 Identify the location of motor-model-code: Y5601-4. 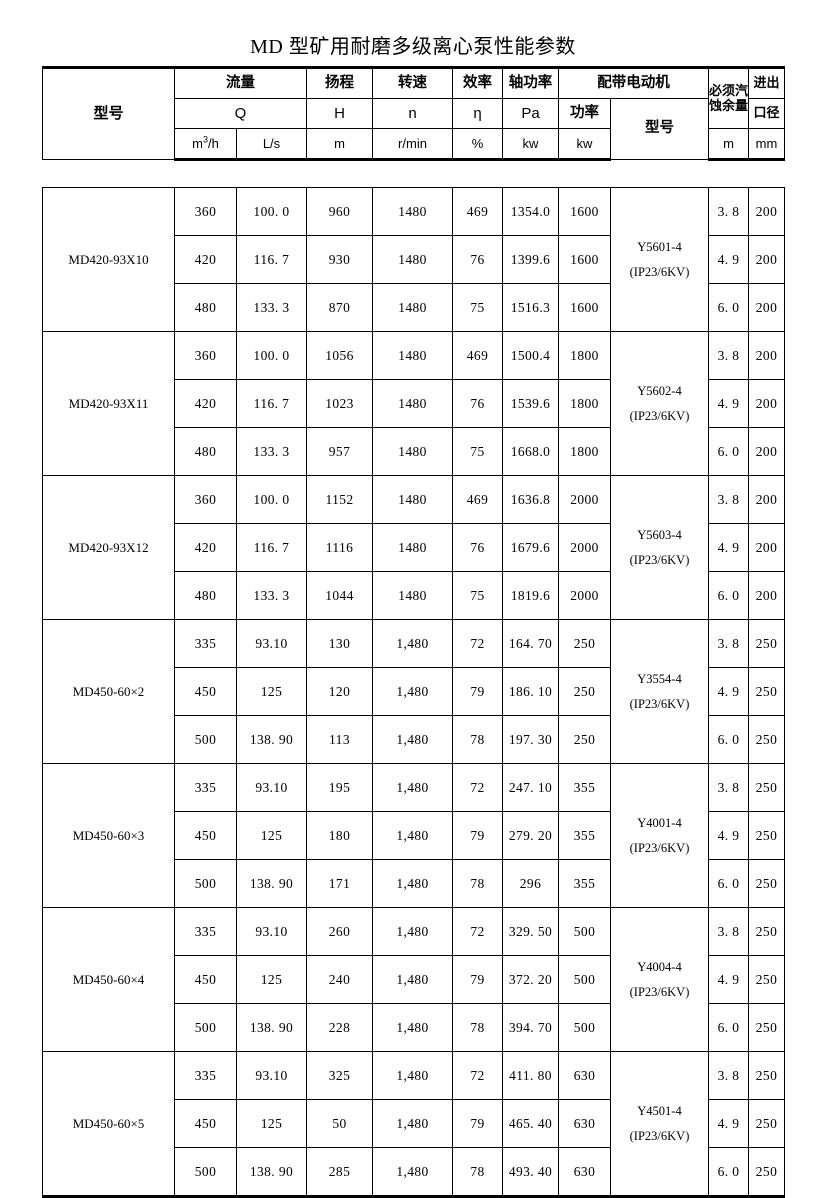
(659, 246).